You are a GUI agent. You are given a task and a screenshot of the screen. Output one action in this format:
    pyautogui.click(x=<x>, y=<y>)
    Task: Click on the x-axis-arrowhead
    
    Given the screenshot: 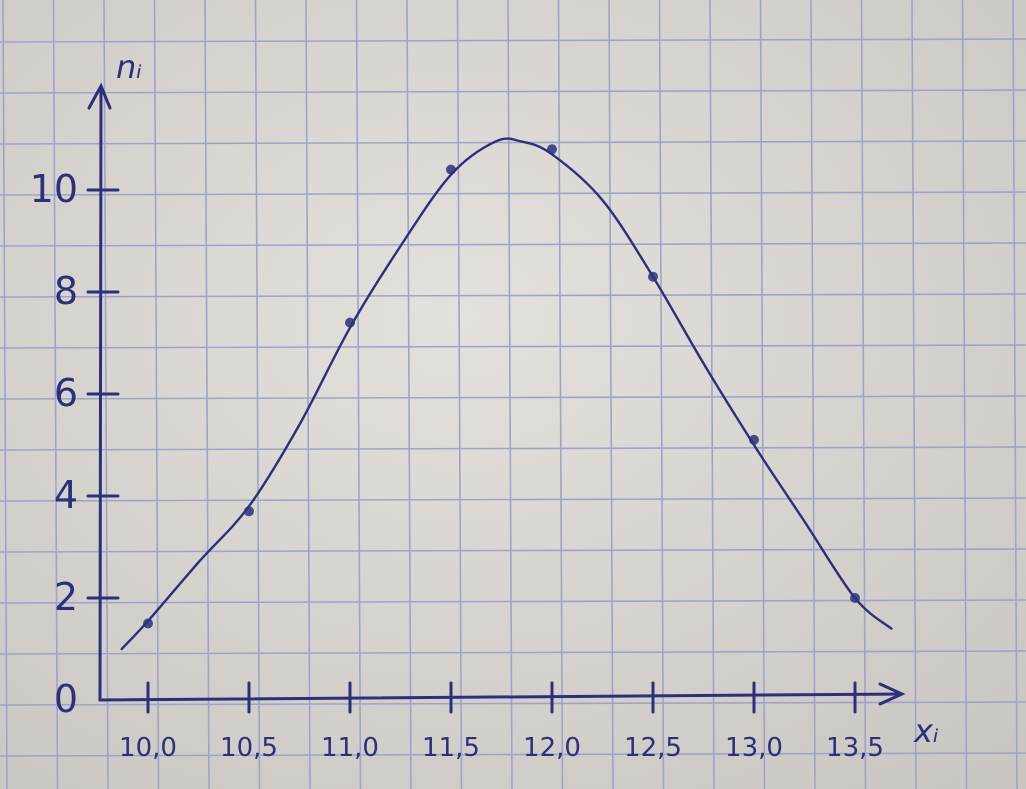 What is the action you would take?
    pyautogui.click(x=892, y=694)
    